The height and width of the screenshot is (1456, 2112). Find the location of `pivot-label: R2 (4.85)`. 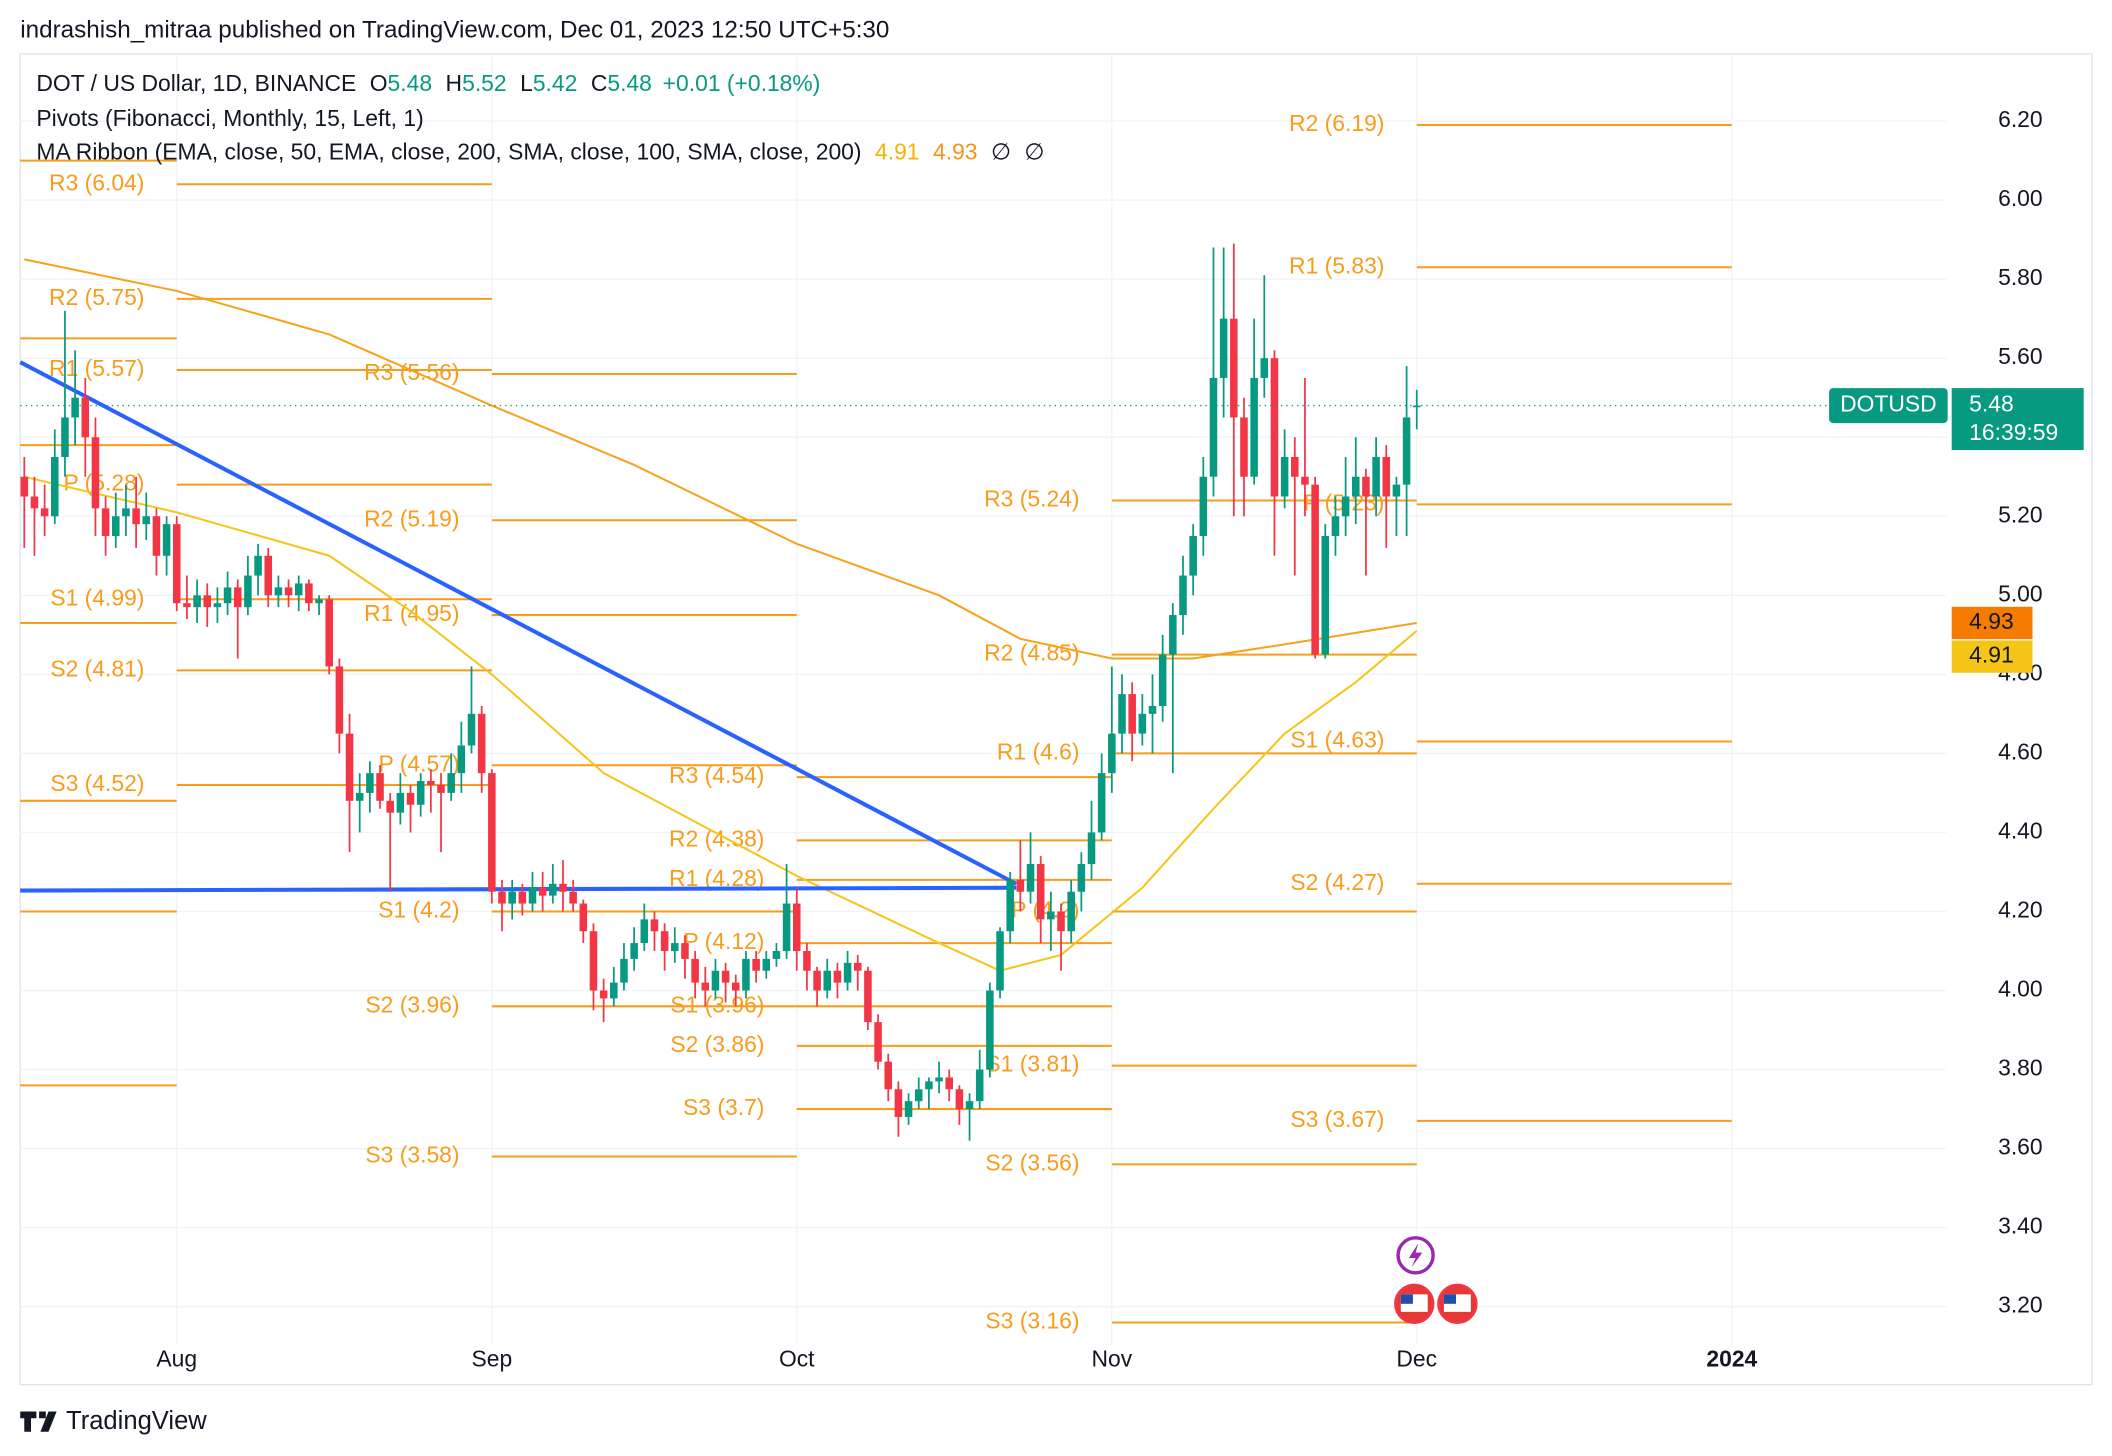

pivot-label: R2 (4.85) is located at coordinates (1031, 653).